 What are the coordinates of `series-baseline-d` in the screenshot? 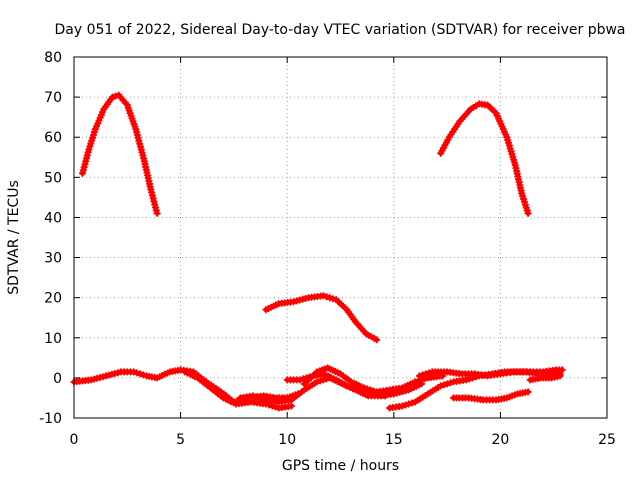 It's located at (336, 385).